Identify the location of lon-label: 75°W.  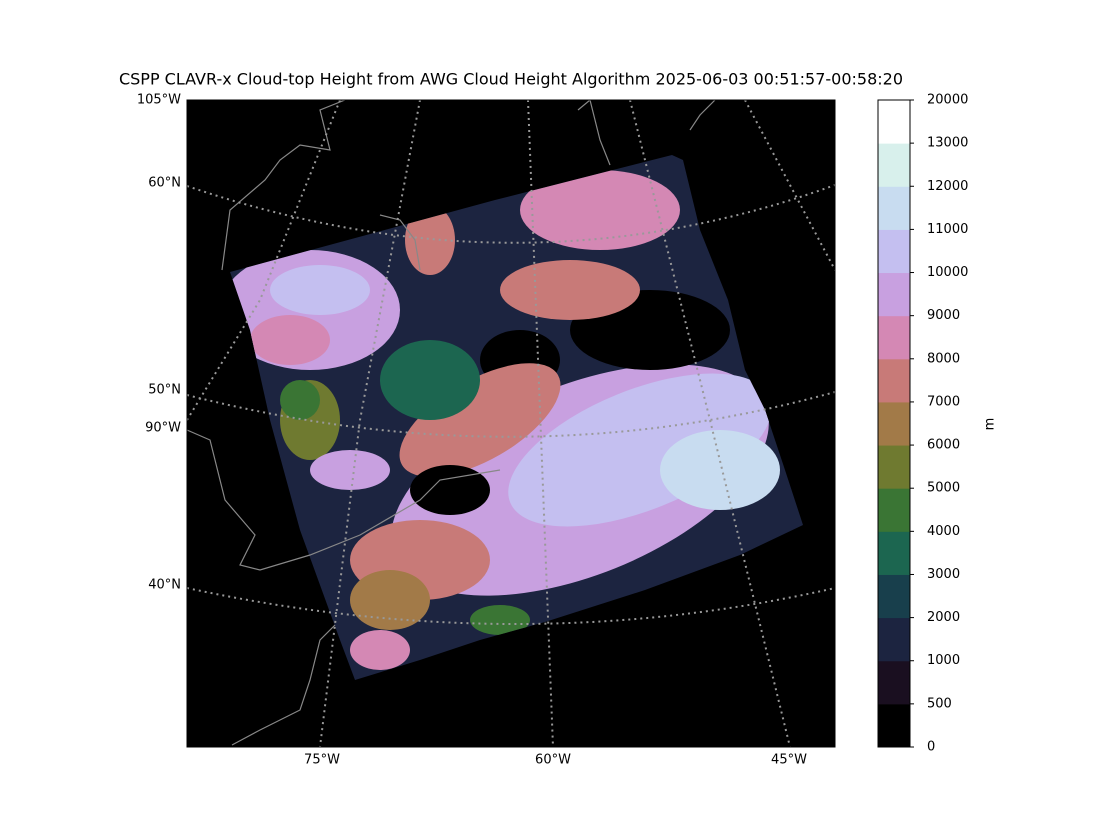
(322, 760).